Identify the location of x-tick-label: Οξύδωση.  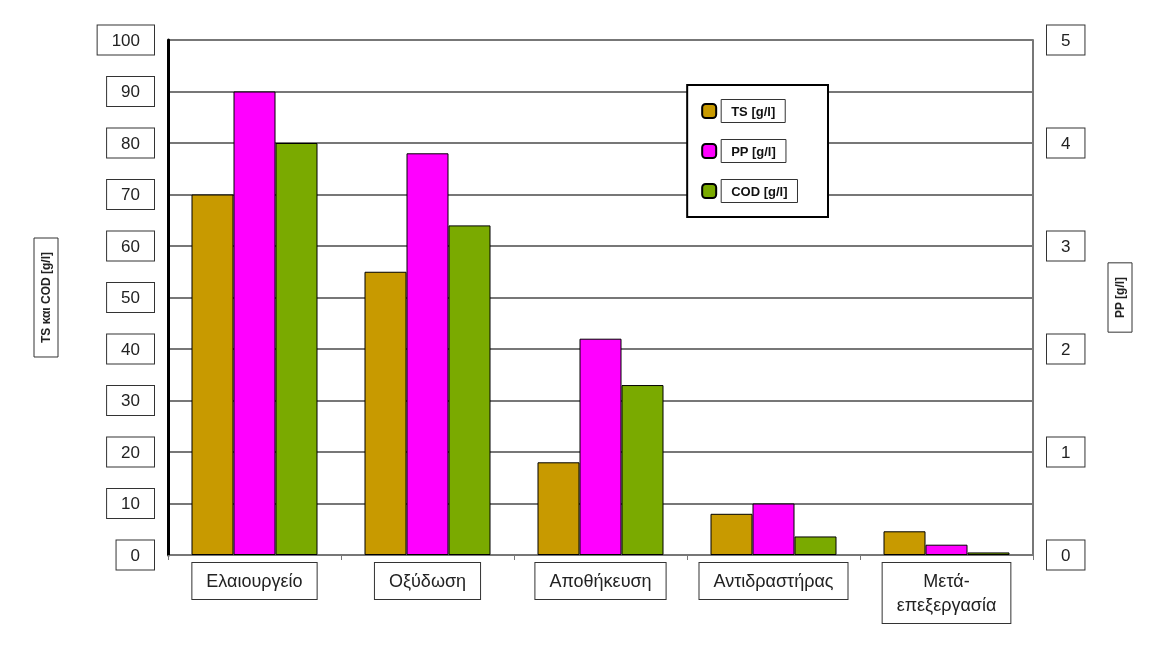
(427, 581).